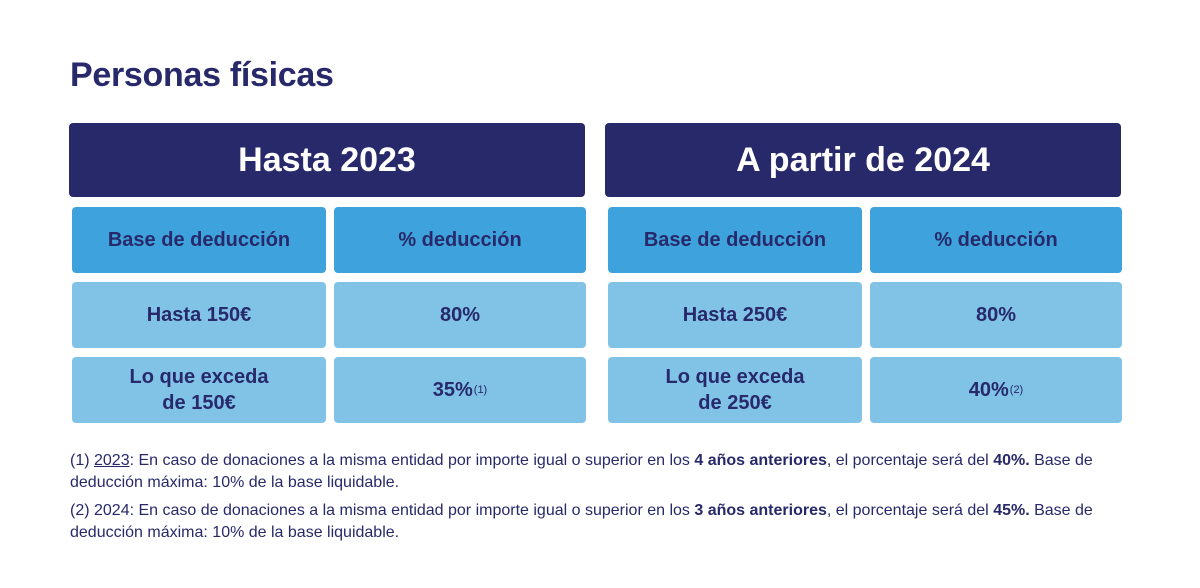 The width and height of the screenshot is (1200, 588). Describe the element at coordinates (760, 460) in the screenshot. I see `footnote-emphasis: 4 años anteriores` at that location.